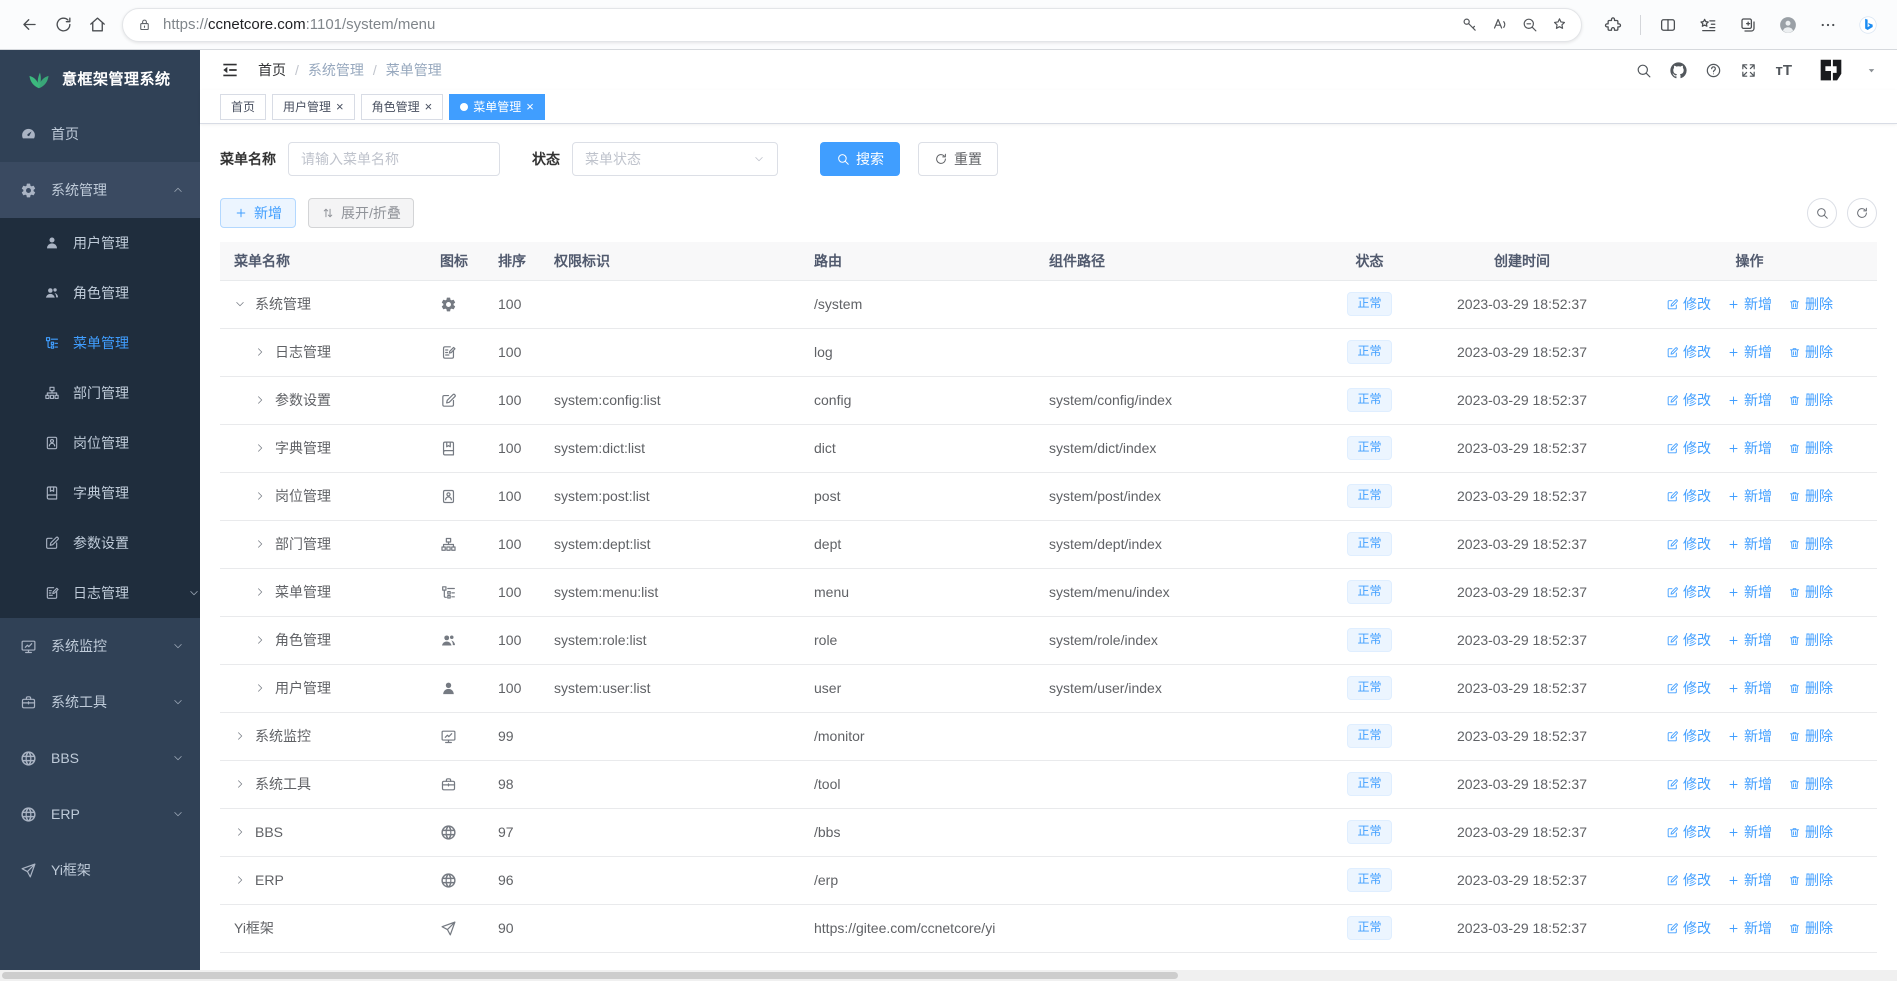  What do you see at coordinates (394, 159) in the screenshot?
I see `menu-name-input` at bounding box center [394, 159].